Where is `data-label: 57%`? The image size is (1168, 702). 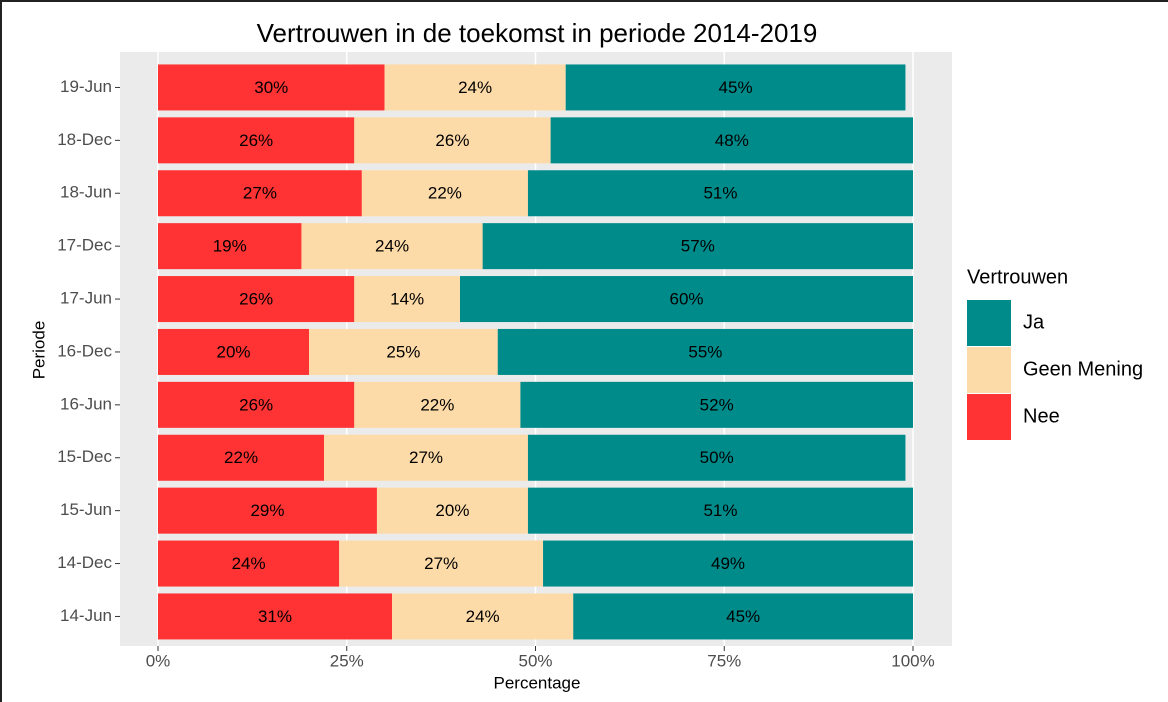 data-label: 57% is located at coordinates (698, 246).